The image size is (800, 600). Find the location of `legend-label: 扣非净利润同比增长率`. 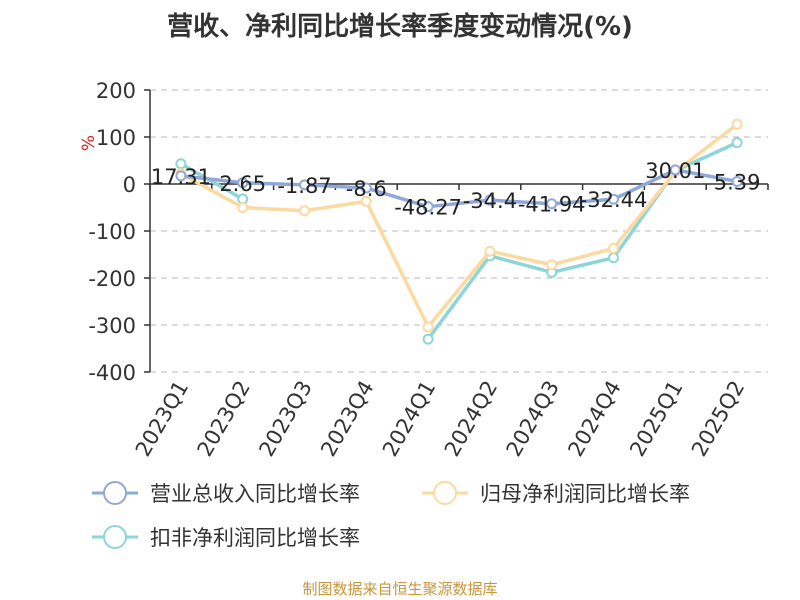

legend-label: 扣非净利润同比增长率 is located at coordinates (255, 538).